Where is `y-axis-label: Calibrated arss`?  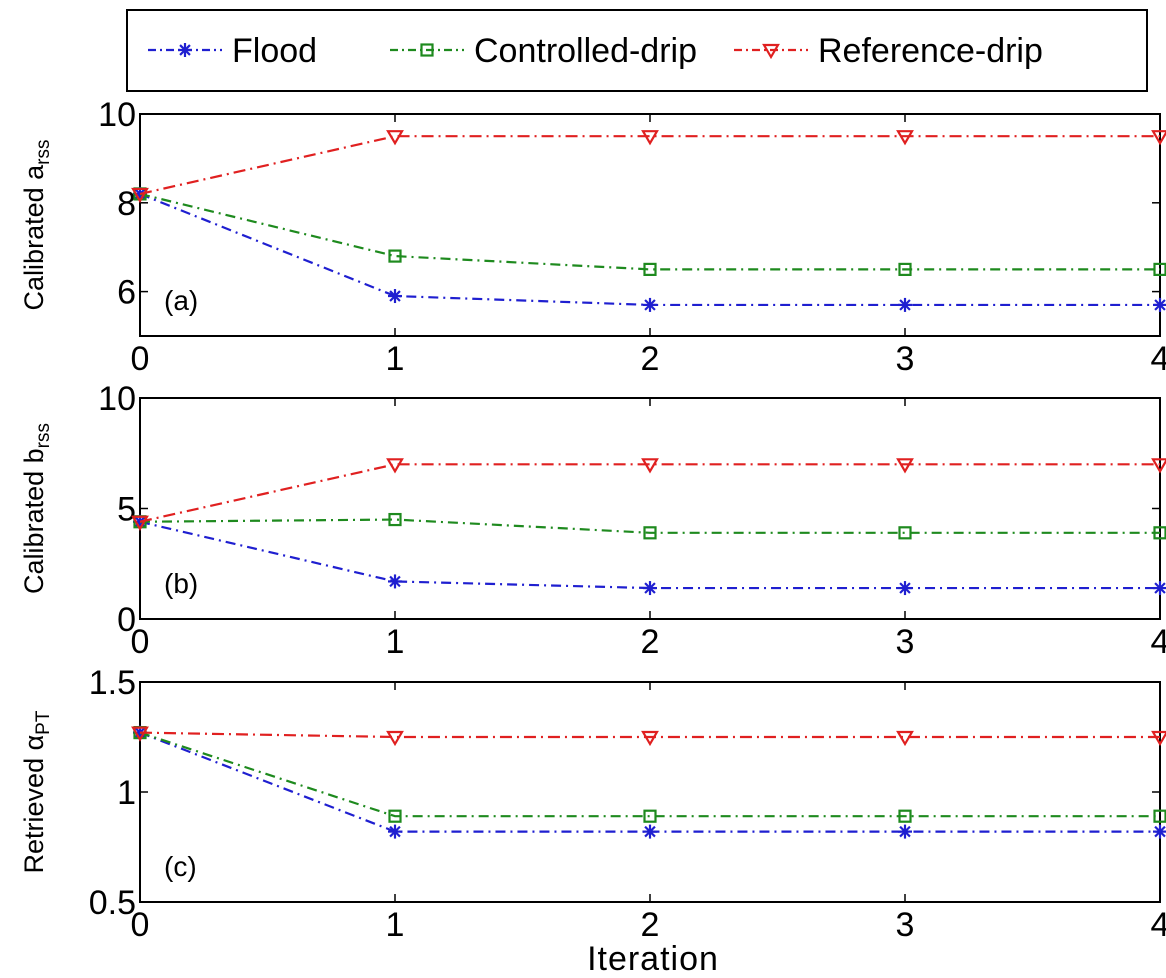
y-axis-label: Calibrated arss is located at coordinates (36, 225).